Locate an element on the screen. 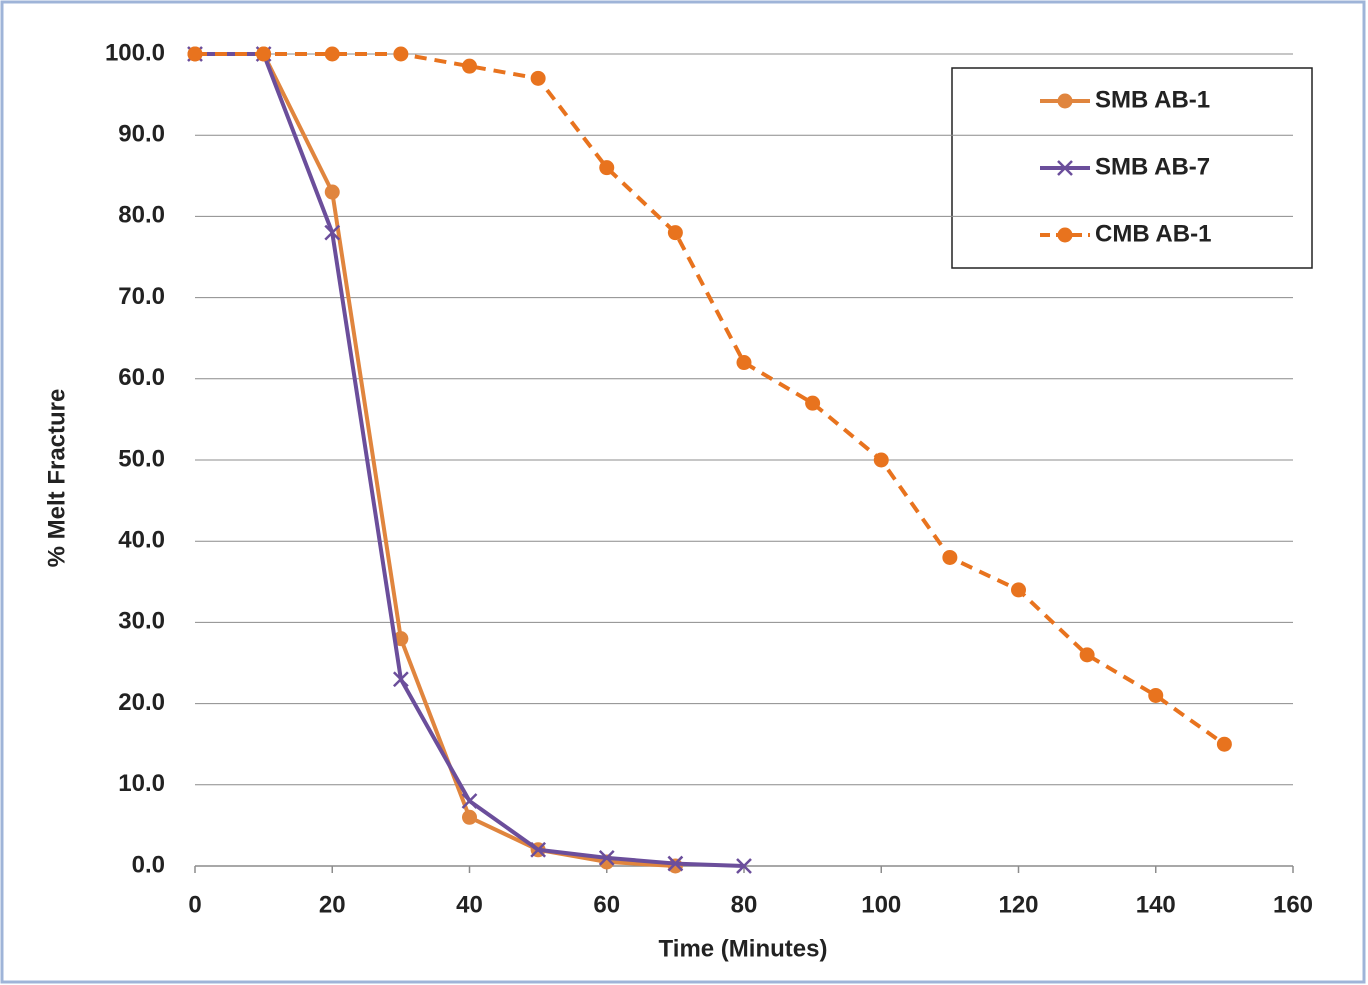 This screenshot has height=985, width=1368. x-tick-label: 100 is located at coordinates (881, 904).